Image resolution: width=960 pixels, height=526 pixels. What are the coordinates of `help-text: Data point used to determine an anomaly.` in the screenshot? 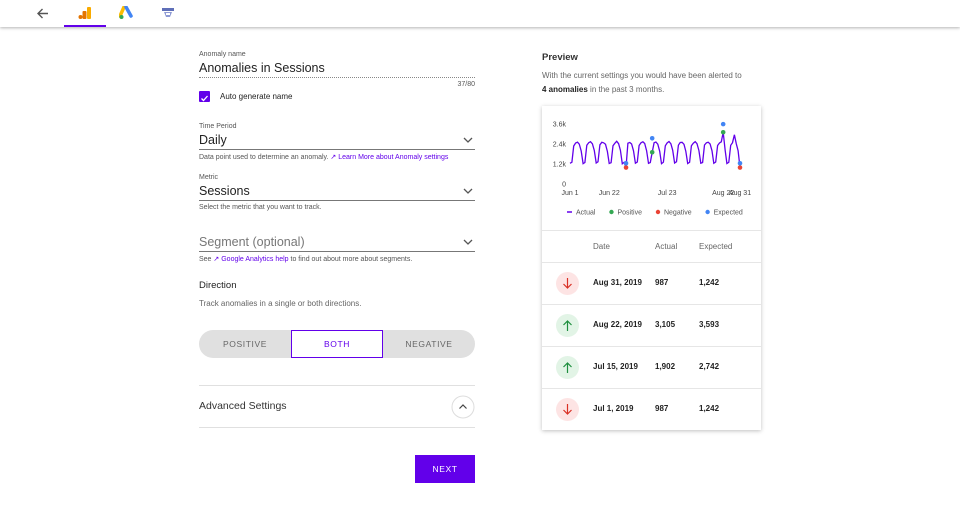 It's located at (264, 157).